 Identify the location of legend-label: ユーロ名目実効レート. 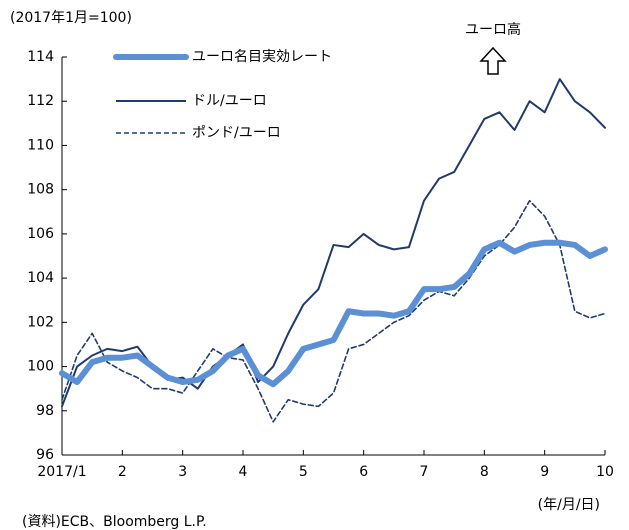
(262, 57).